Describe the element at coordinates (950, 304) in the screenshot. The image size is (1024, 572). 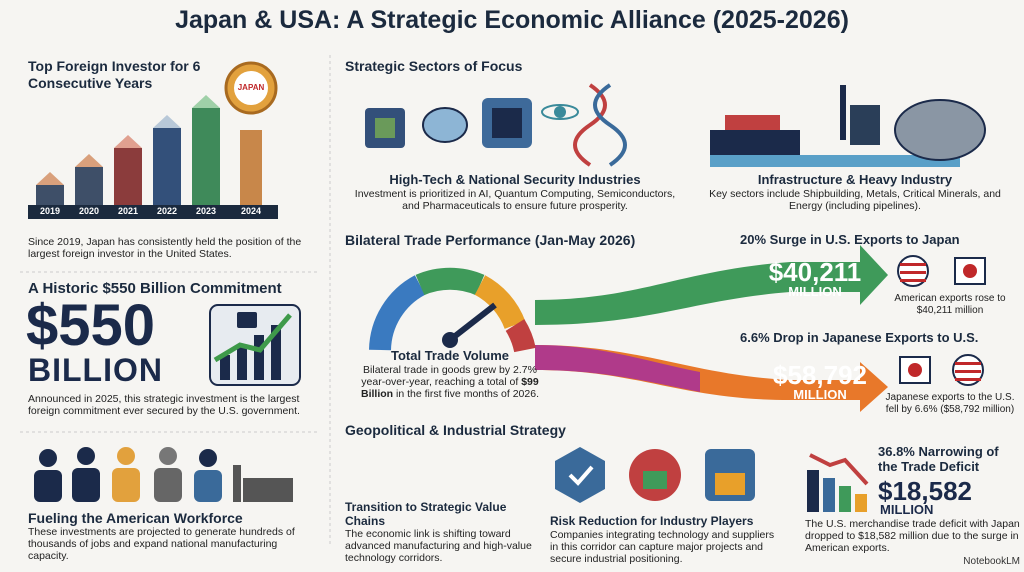
I see `us-exports-caption: American exports rose to $40,211 million` at that location.